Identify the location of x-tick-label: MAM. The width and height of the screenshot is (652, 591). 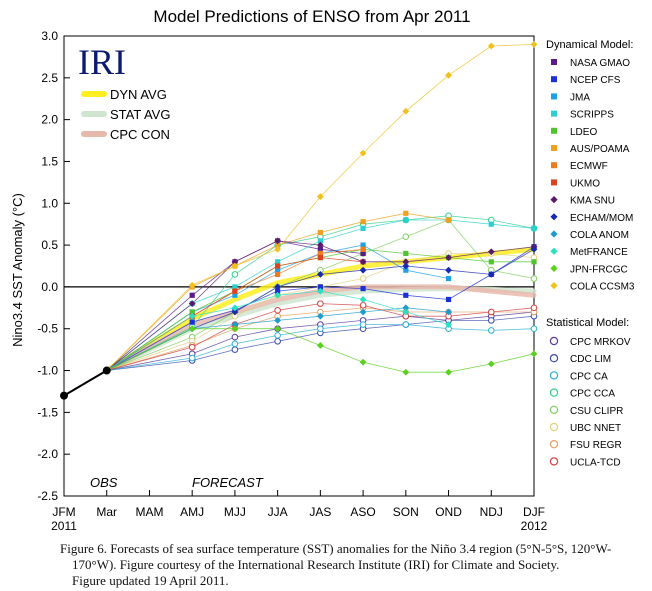
(149, 512).